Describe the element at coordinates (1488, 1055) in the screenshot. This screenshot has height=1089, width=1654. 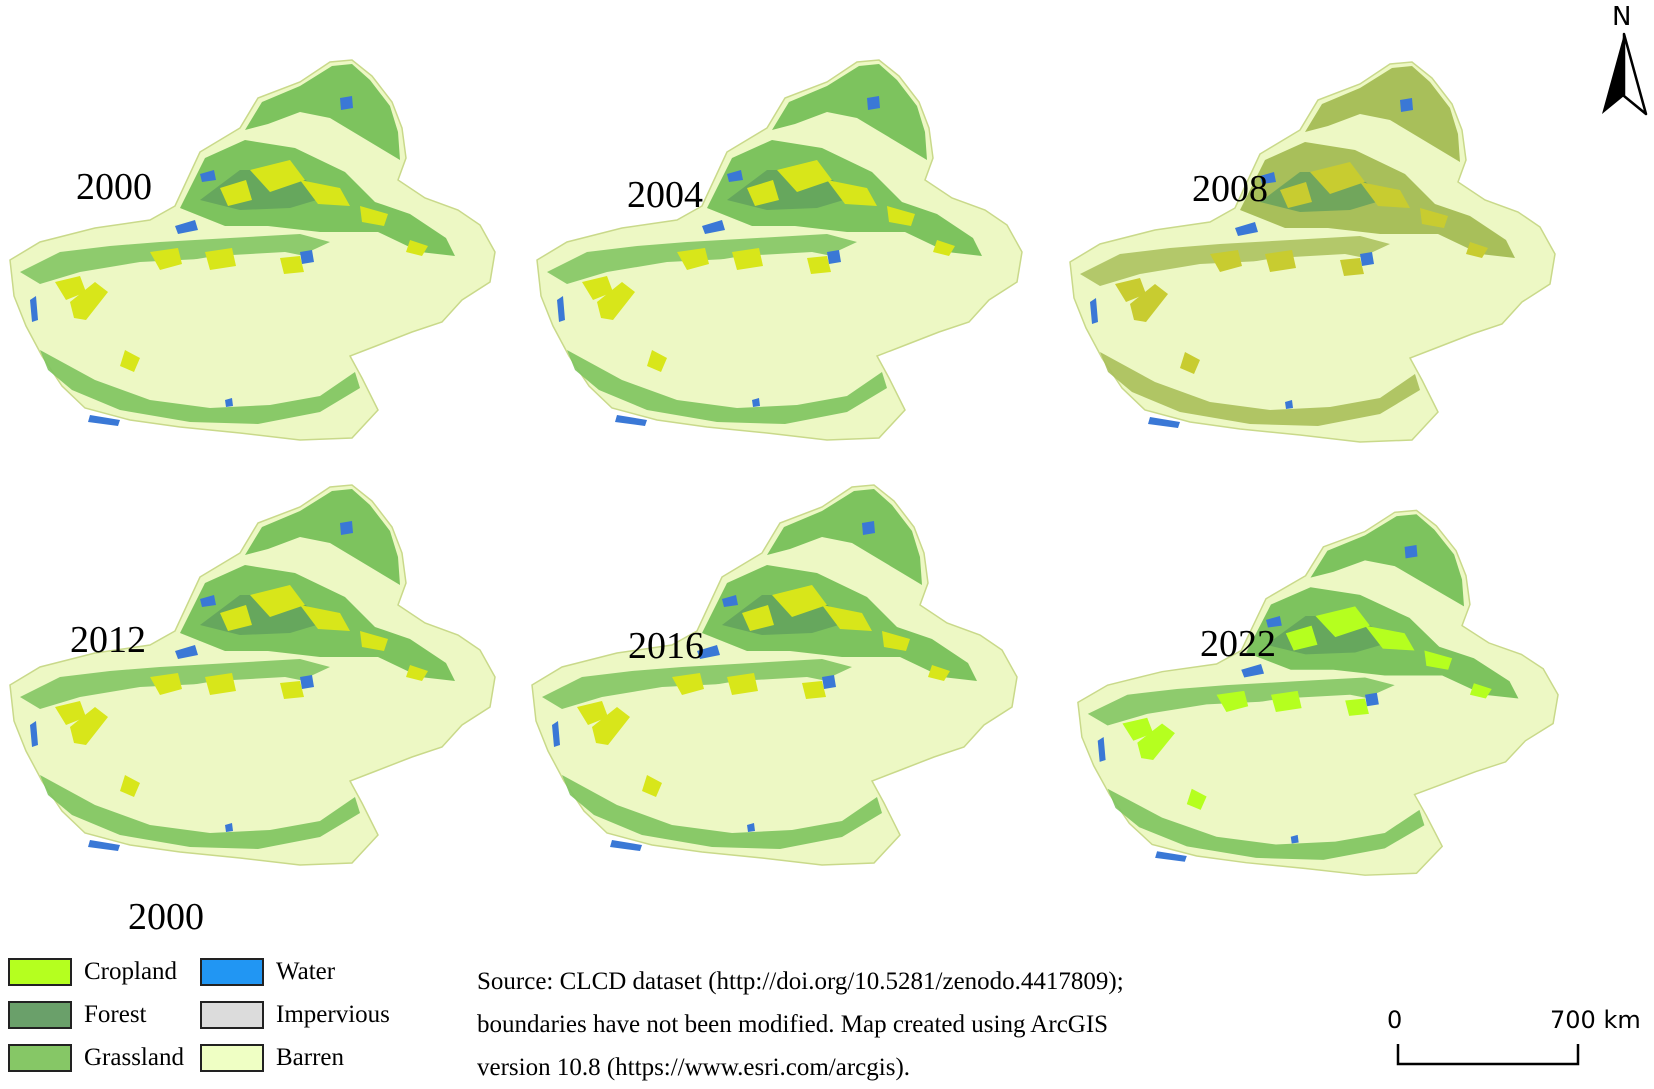
I see `scale-bar` at that location.